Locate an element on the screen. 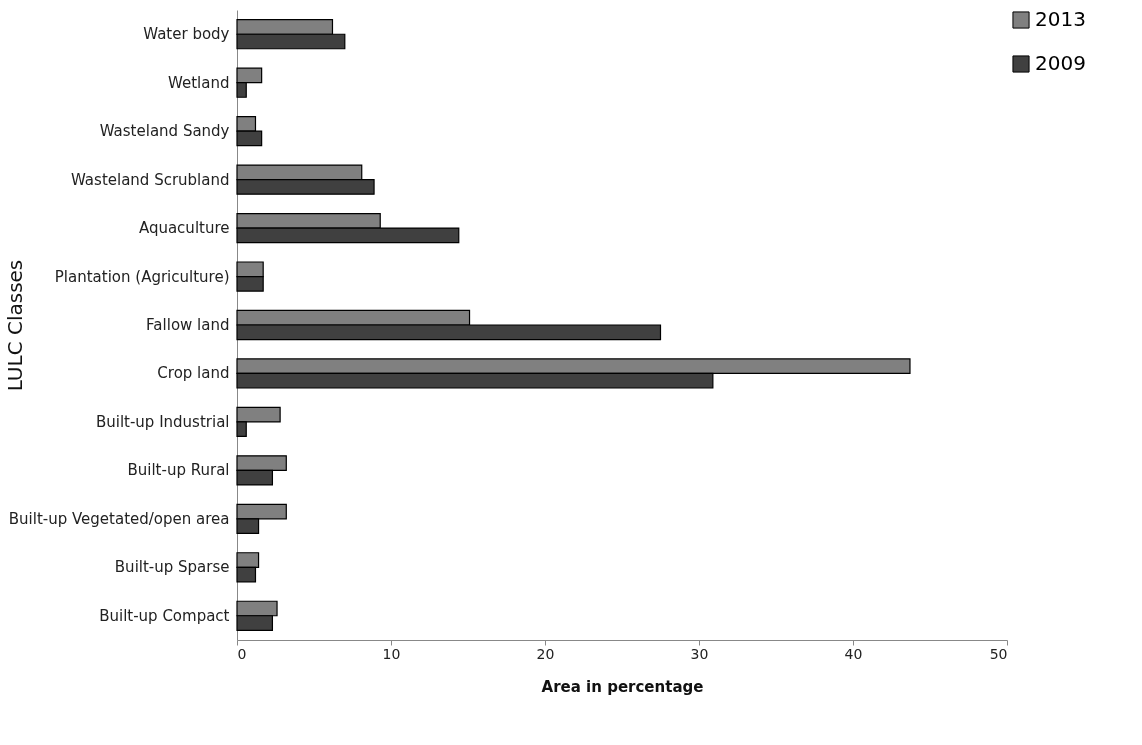  y-tick-label: Built-up Vegetated/open area is located at coordinates (119, 518).